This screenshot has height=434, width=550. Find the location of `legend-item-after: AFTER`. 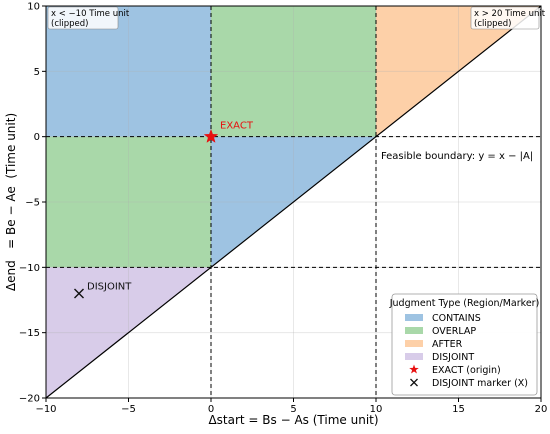

legend-item-after: AFTER is located at coordinates (434, 344).